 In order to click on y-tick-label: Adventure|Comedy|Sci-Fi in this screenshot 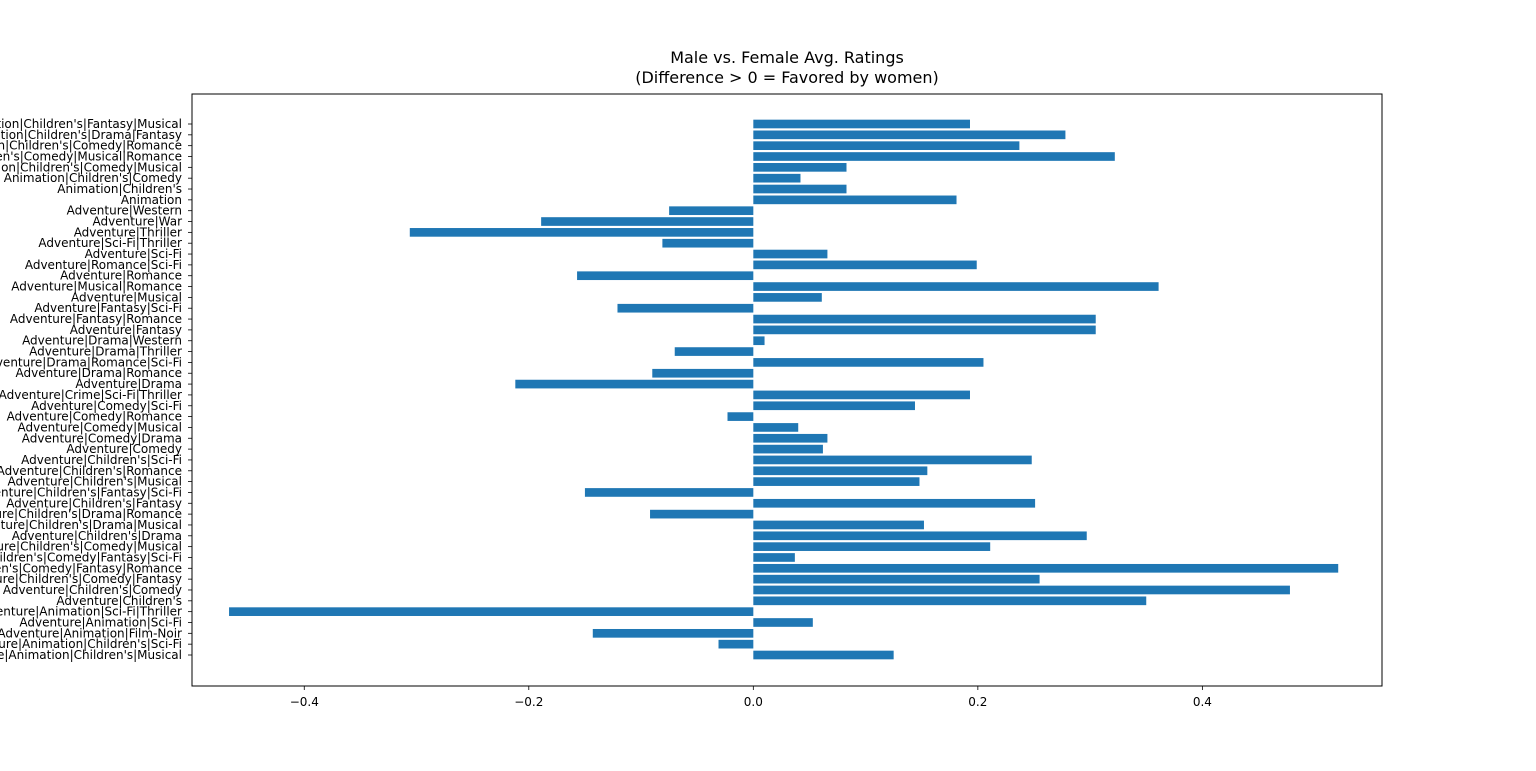, I will do `click(106, 406)`.